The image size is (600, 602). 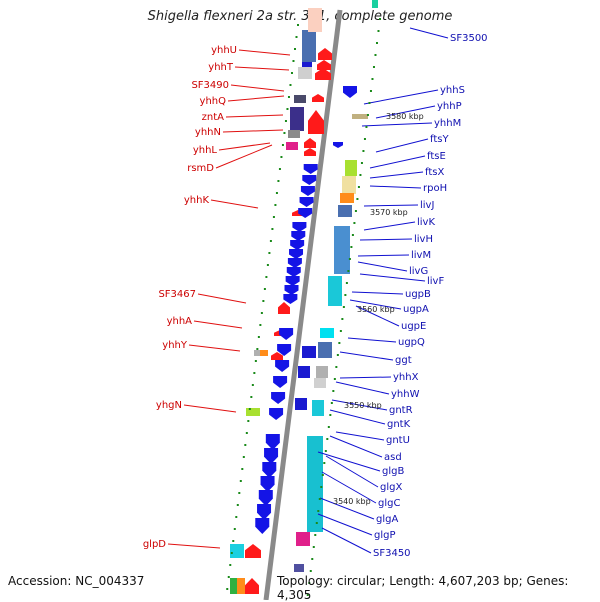 What do you see at coordinates (452, 90) in the screenshot?
I see `gene-label-yhhS: yhhS` at bounding box center [452, 90].